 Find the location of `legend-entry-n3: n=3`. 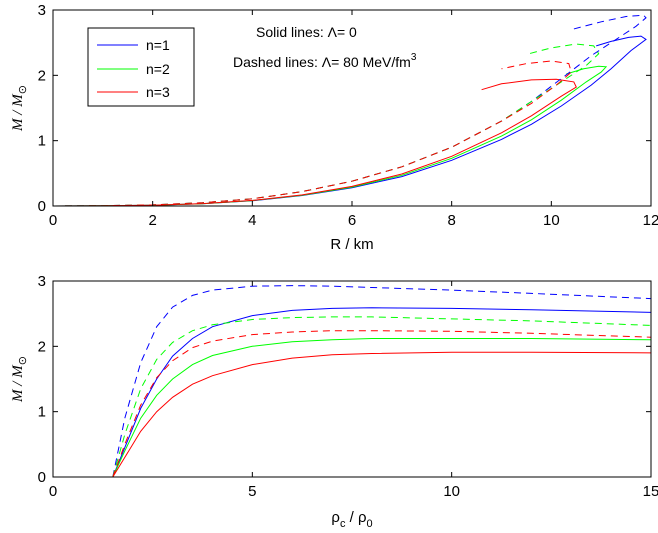

legend-entry-n3: n=3 is located at coordinates (158, 92).